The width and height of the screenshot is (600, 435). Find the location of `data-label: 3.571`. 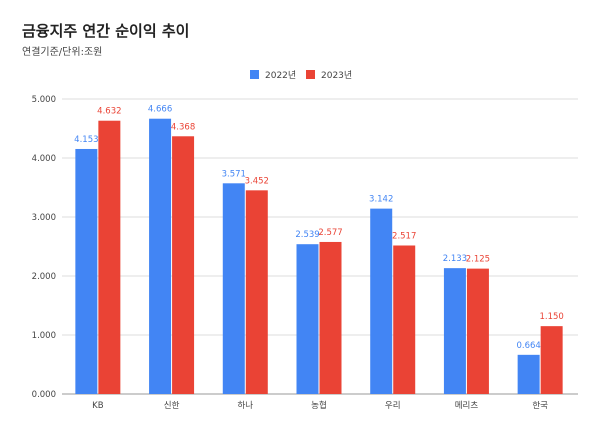

data-label: 3.571 is located at coordinates (234, 174).